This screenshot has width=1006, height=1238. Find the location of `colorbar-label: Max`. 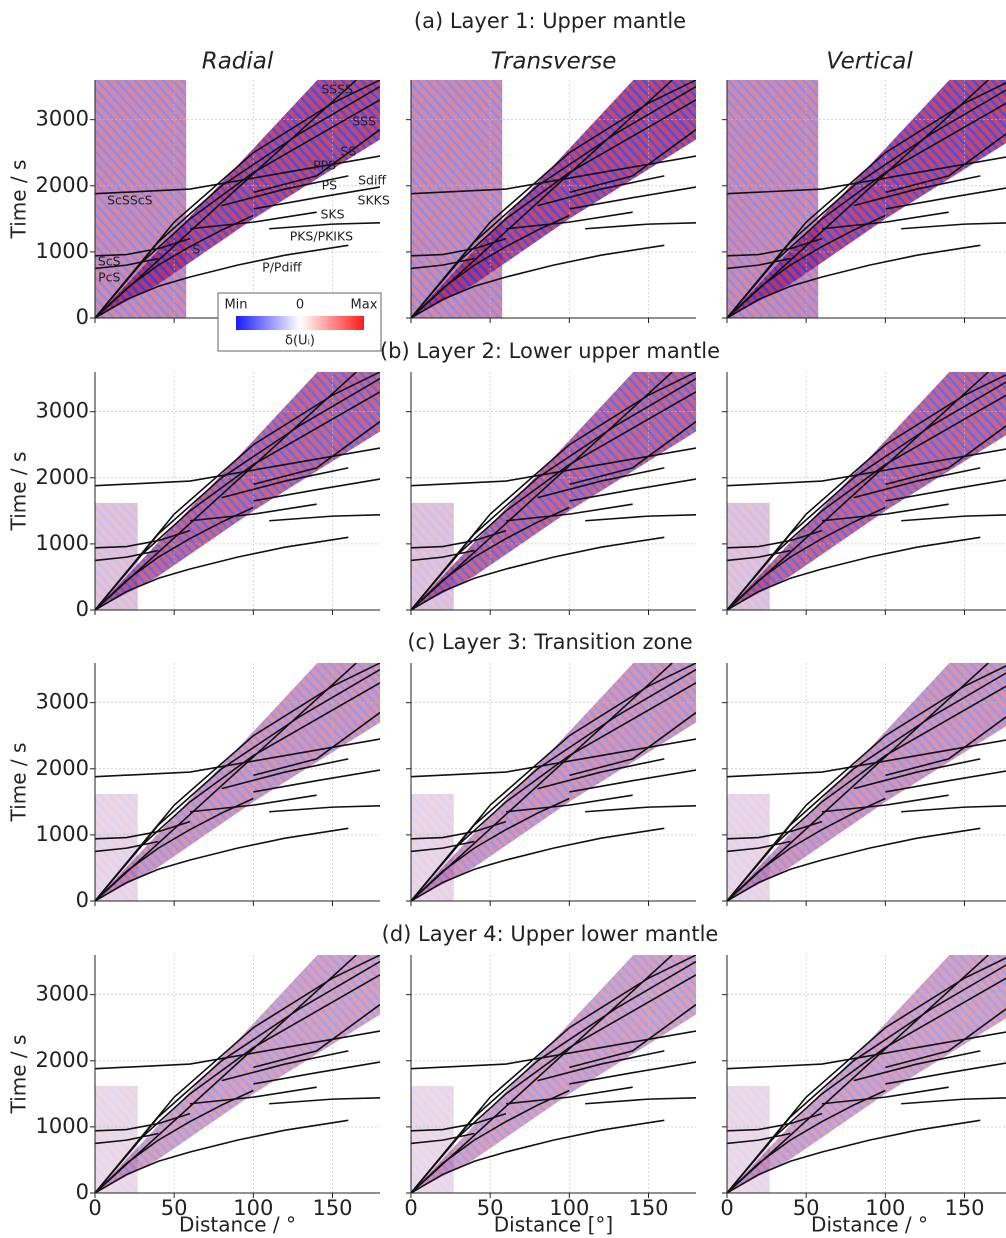

colorbar-label: Max is located at coordinates (364, 305).